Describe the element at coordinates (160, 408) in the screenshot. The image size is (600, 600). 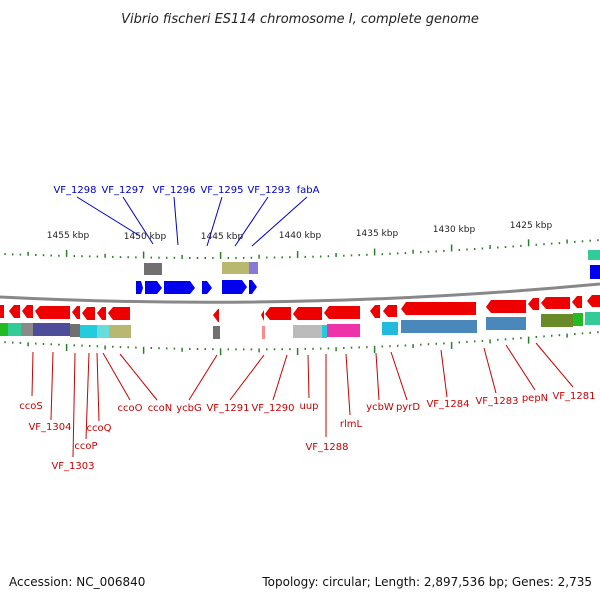
I see `gene-label-ccon: ccoN` at that location.